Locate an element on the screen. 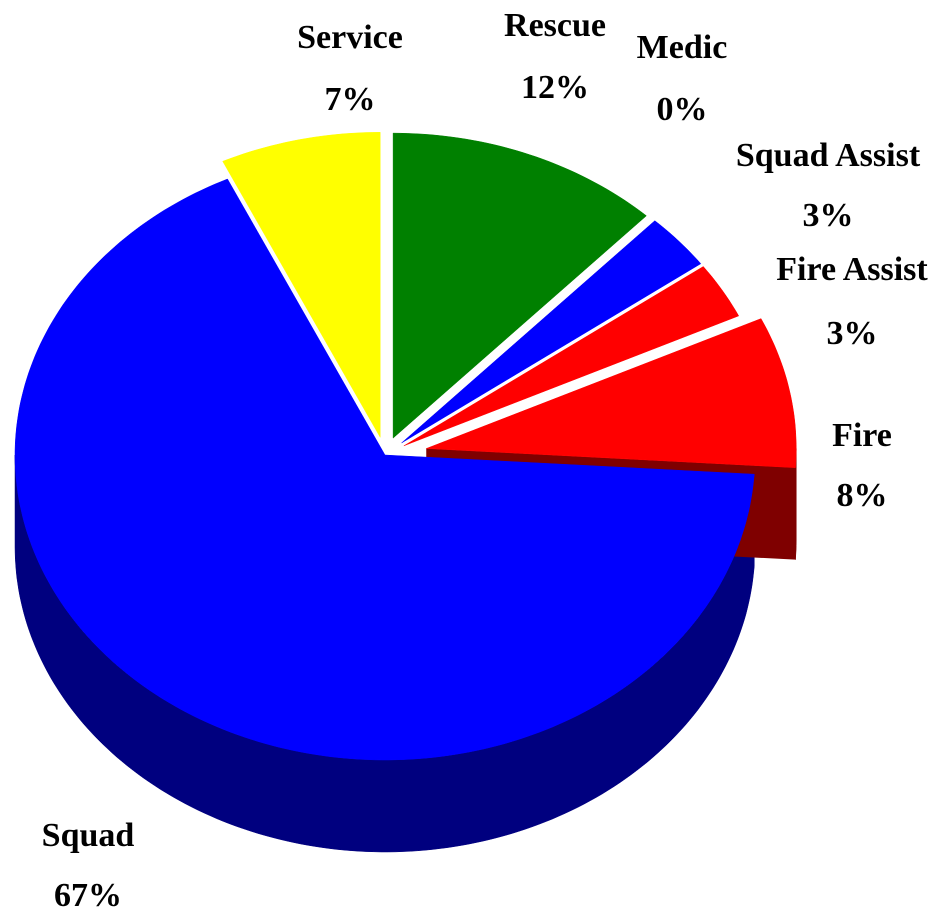 Image resolution: width=945 pixels, height=920 pixels. slice-label: Medic is located at coordinates (682, 47).